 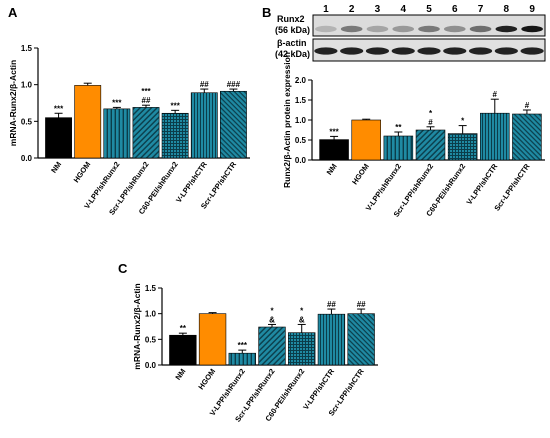 I want to click on blot-lane-label: 4, so click(x=403, y=9).